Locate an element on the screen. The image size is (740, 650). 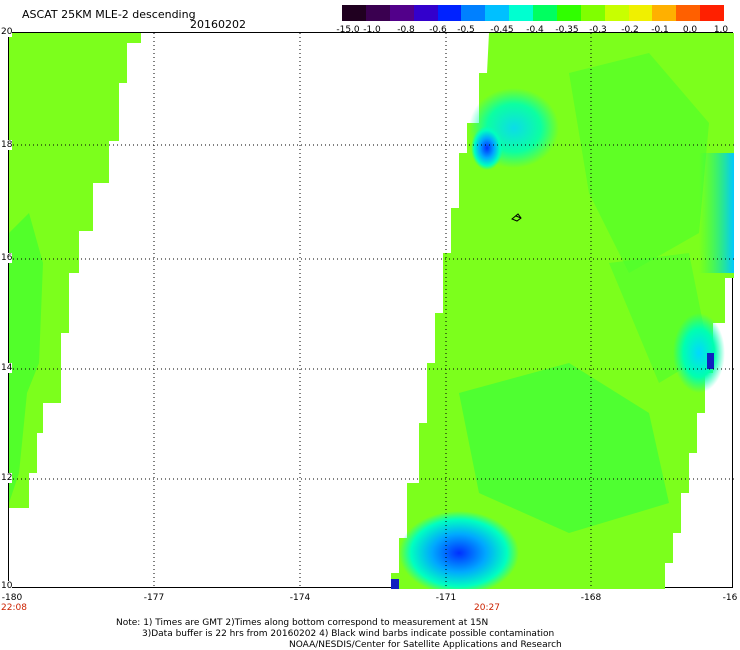
color-scale-label: -1.0 is located at coordinates (372, 30).